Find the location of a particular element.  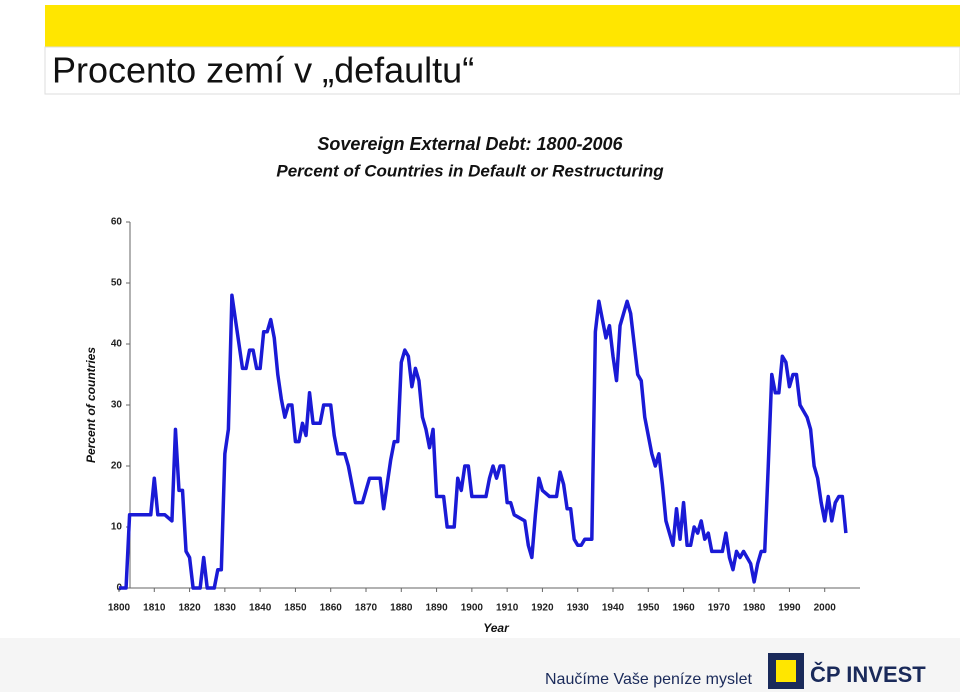

chart-title: Sovereign External Debt: 1800-2006 is located at coordinates (470, 144).